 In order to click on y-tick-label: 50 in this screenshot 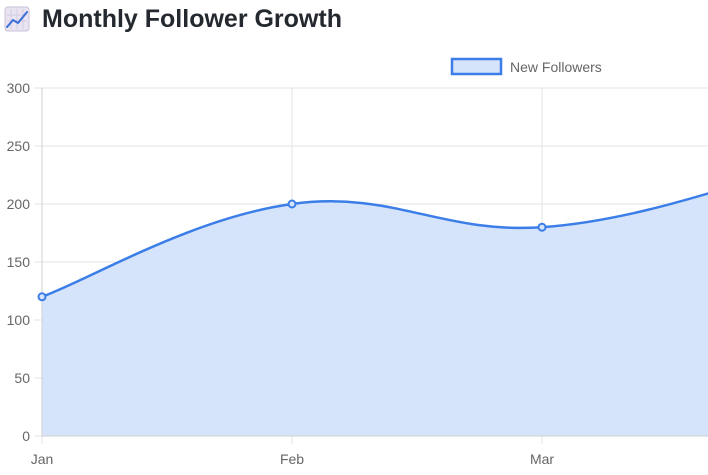, I will do `click(22, 378)`.